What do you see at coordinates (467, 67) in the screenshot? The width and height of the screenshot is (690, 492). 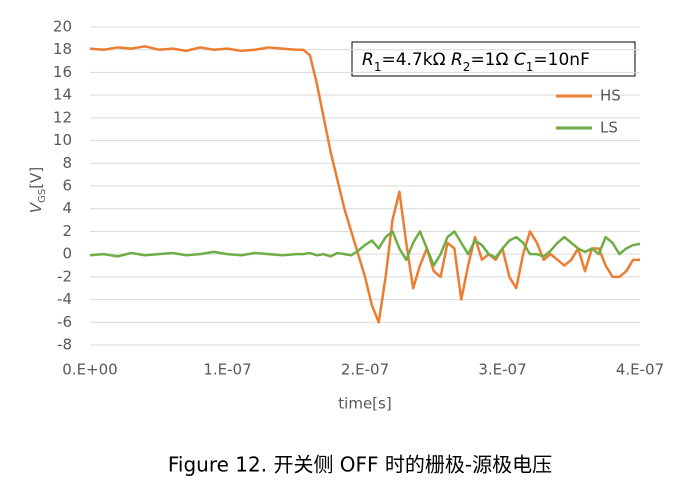 I see `annotation-part: 2` at bounding box center [467, 67].